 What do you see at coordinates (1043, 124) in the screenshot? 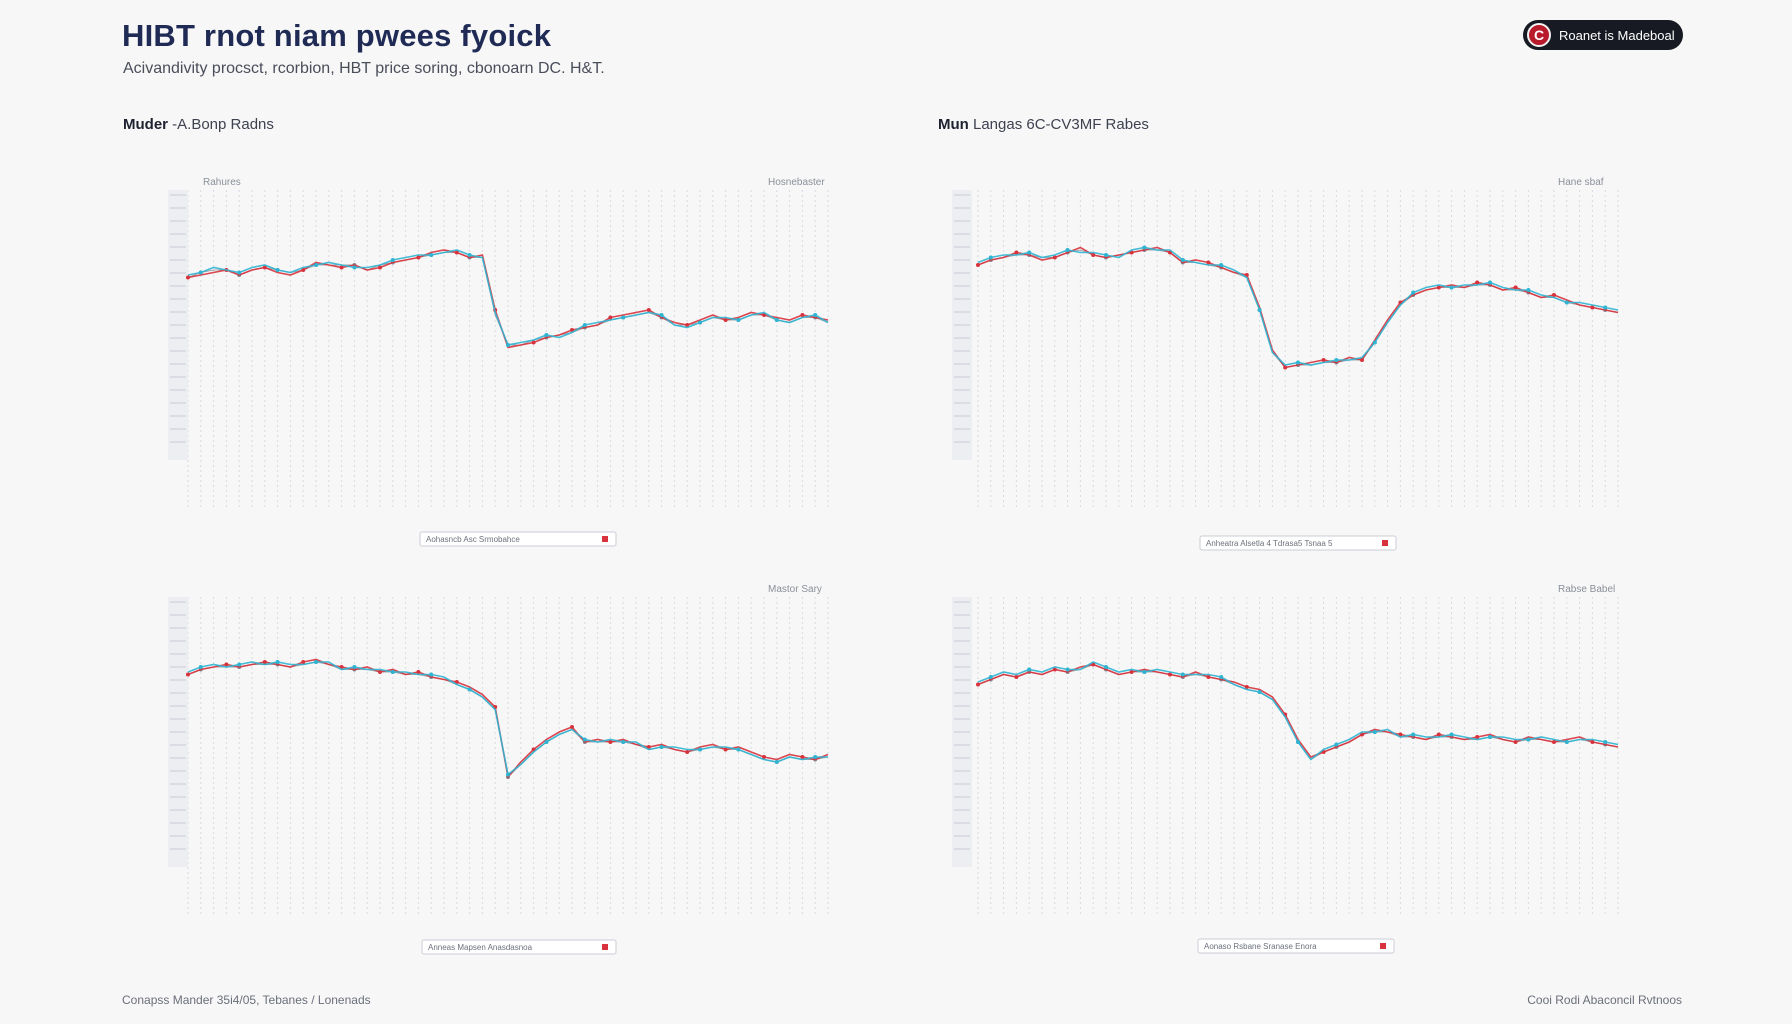
I see `section-label-right: Mun Langas 6C-CV3MF Rabes` at bounding box center [1043, 124].